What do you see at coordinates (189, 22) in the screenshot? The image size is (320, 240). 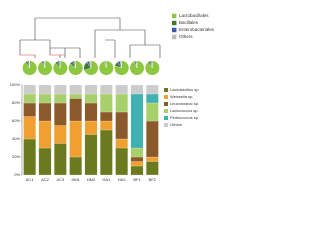 I see `legend-label: Bacillales` at bounding box center [189, 22].